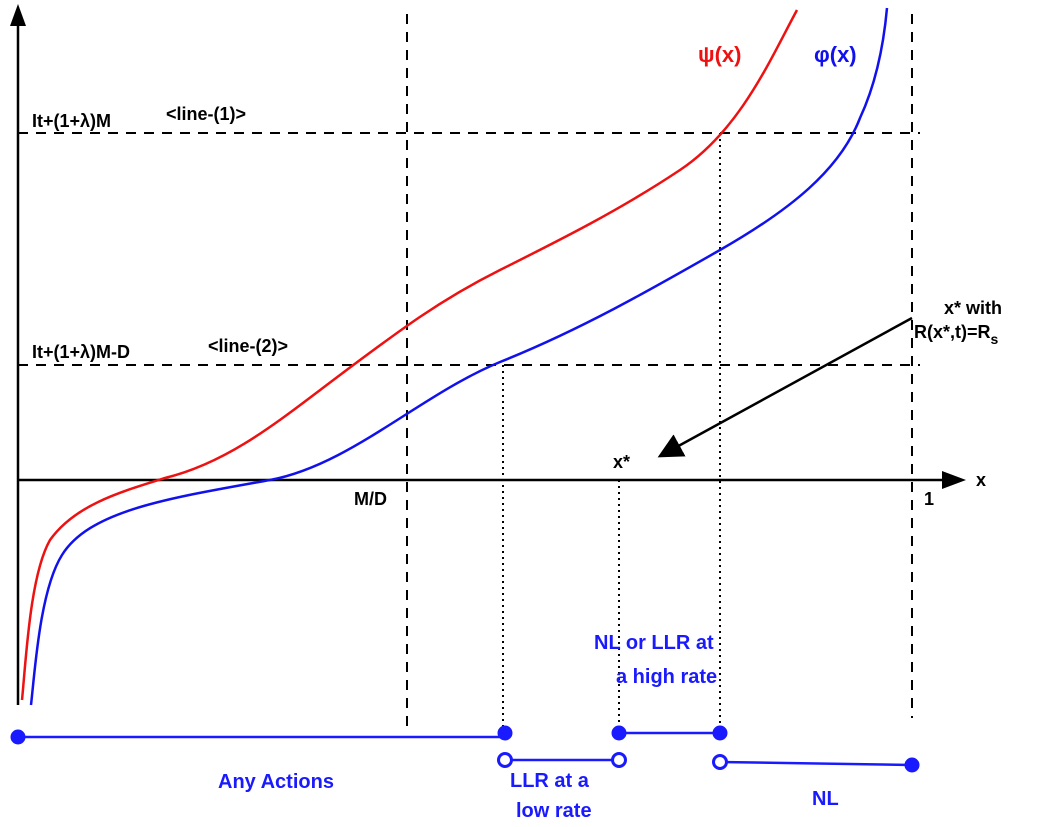 The height and width of the screenshot is (827, 1047). Describe the element at coordinates (666, 677) in the screenshot. I see `region-nl-or-llr-label-2: a high rate` at that location.